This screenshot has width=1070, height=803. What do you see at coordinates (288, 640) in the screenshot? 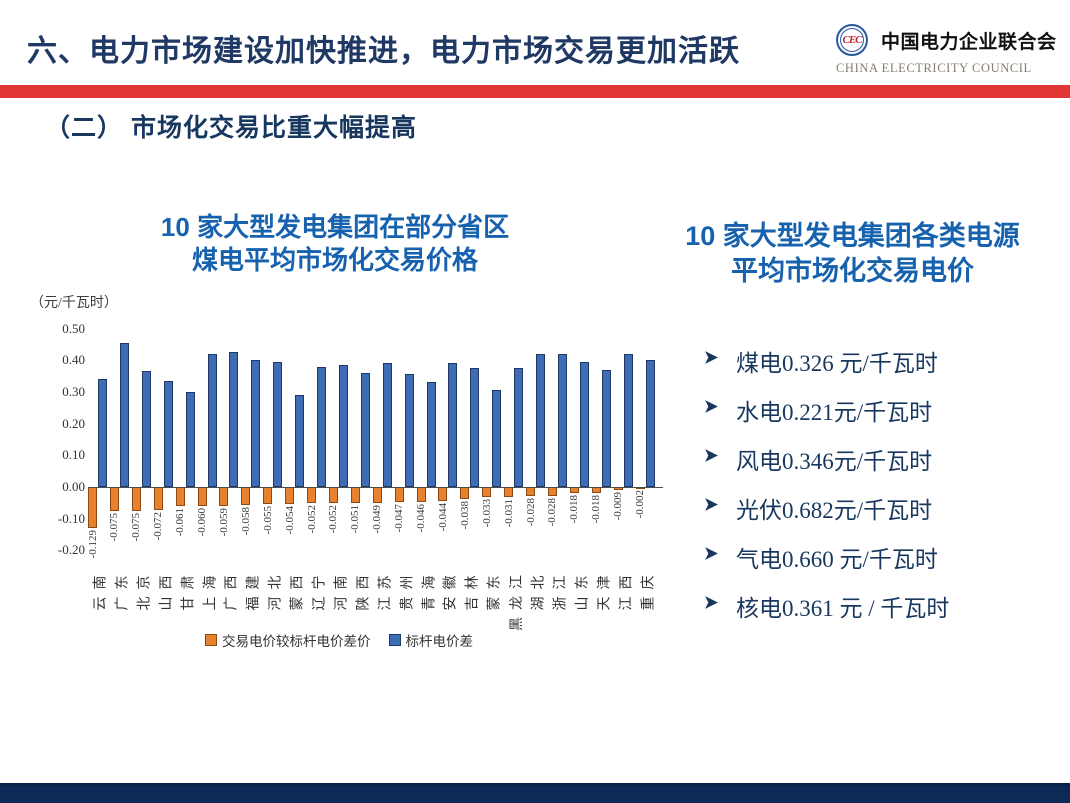
I see `legend-item-diff: 交易电价较标杆电价差价` at bounding box center [288, 640].